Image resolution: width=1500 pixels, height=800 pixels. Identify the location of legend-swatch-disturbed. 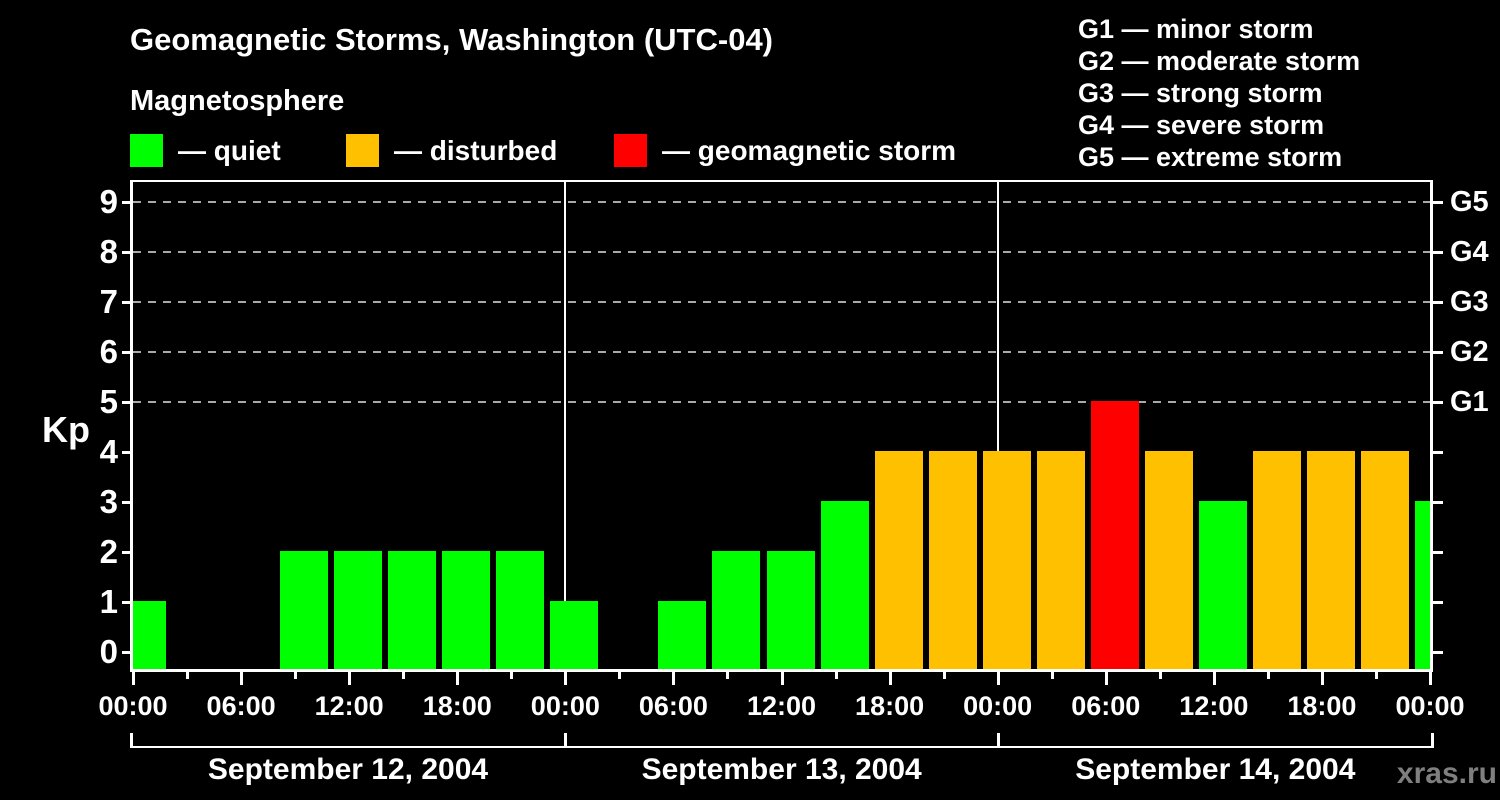
(362, 150).